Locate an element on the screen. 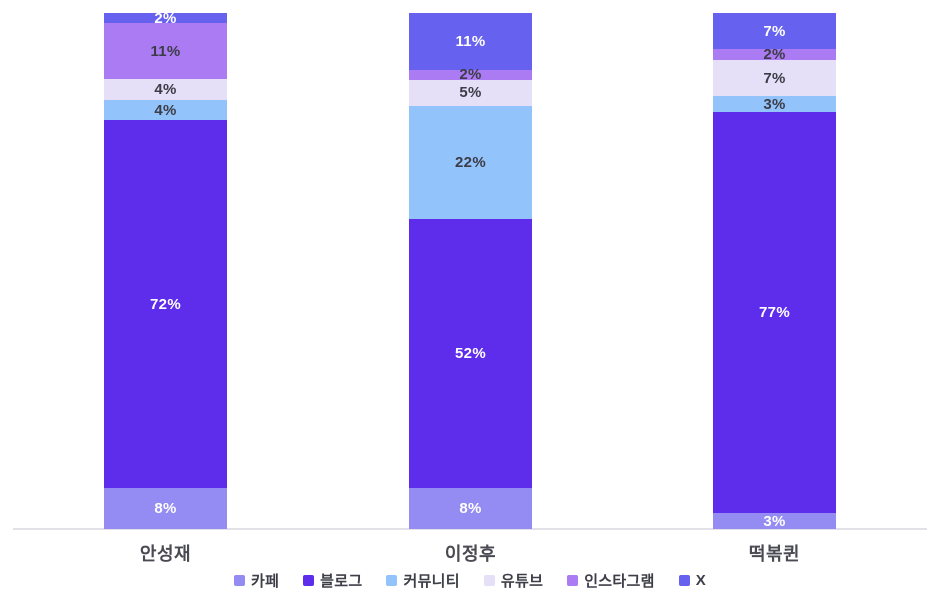 The height and width of the screenshot is (604, 940). legend-label: 유튜브 is located at coordinates (522, 581).